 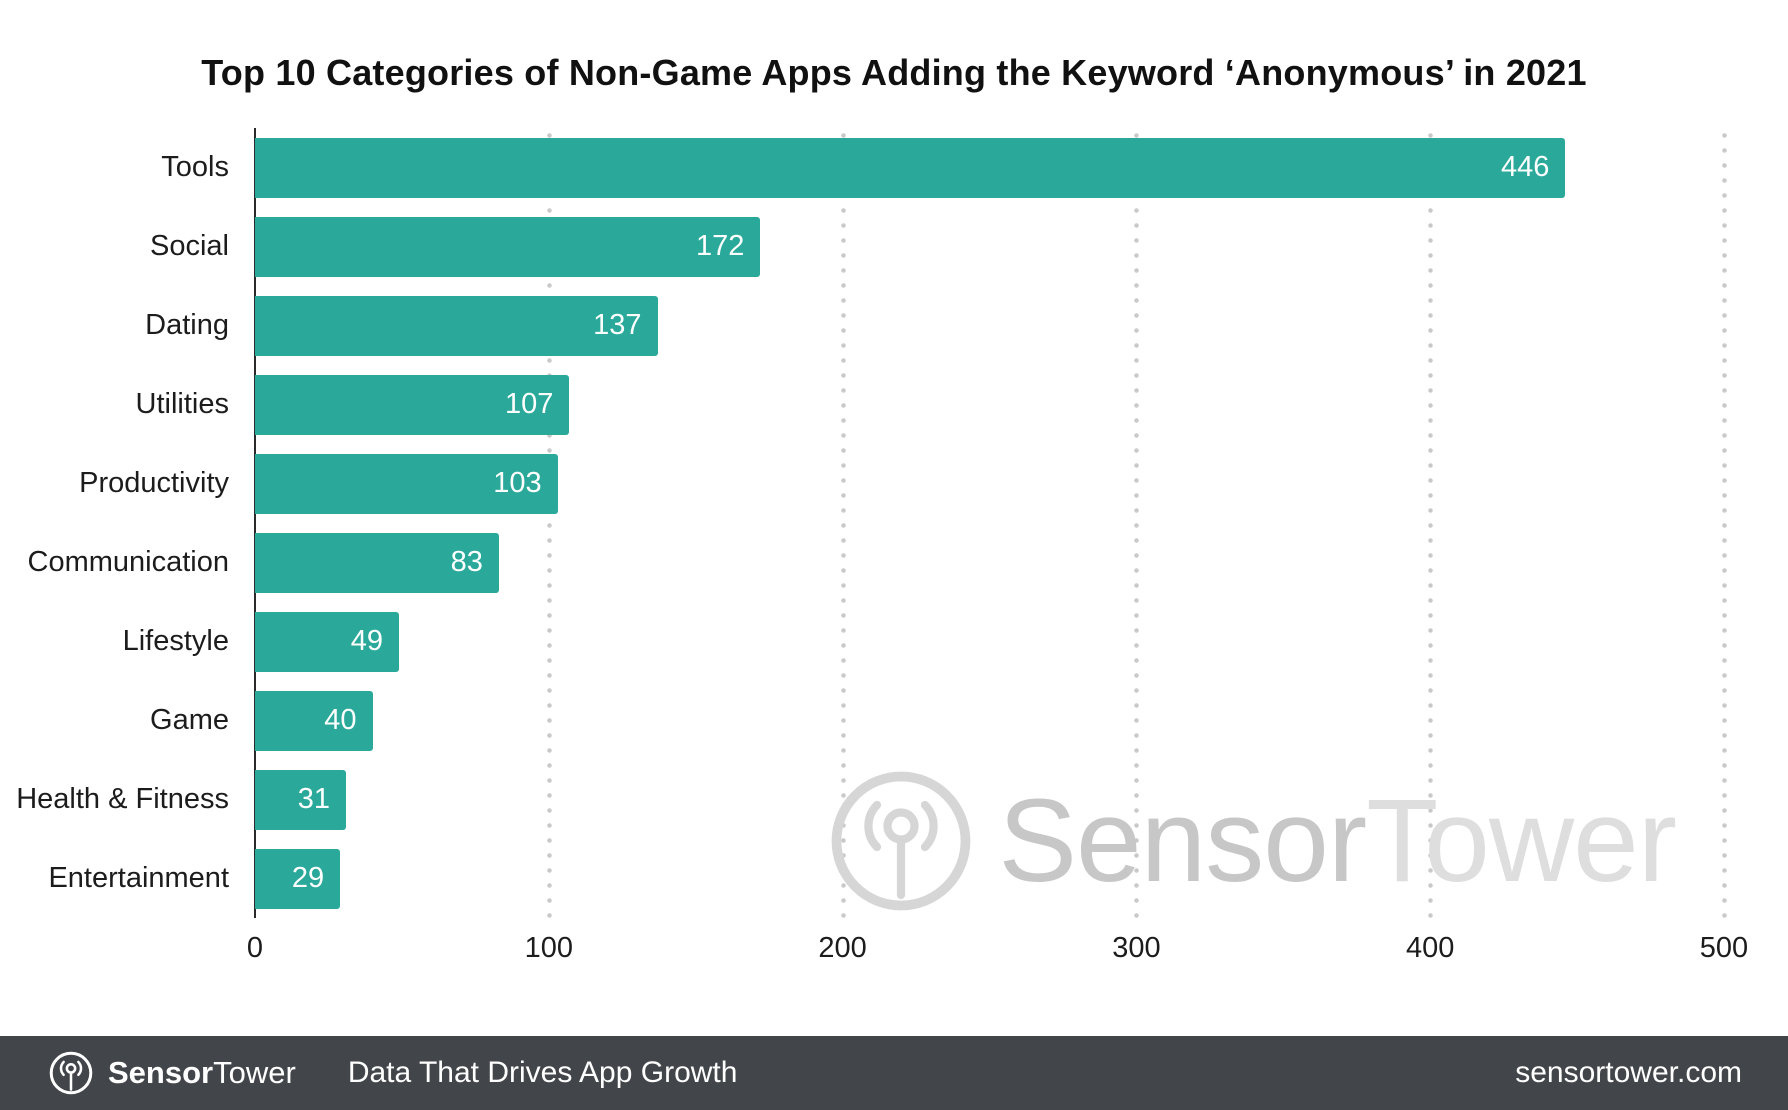 I want to click on bar-row: Productivity 103, so click(x=894, y=483).